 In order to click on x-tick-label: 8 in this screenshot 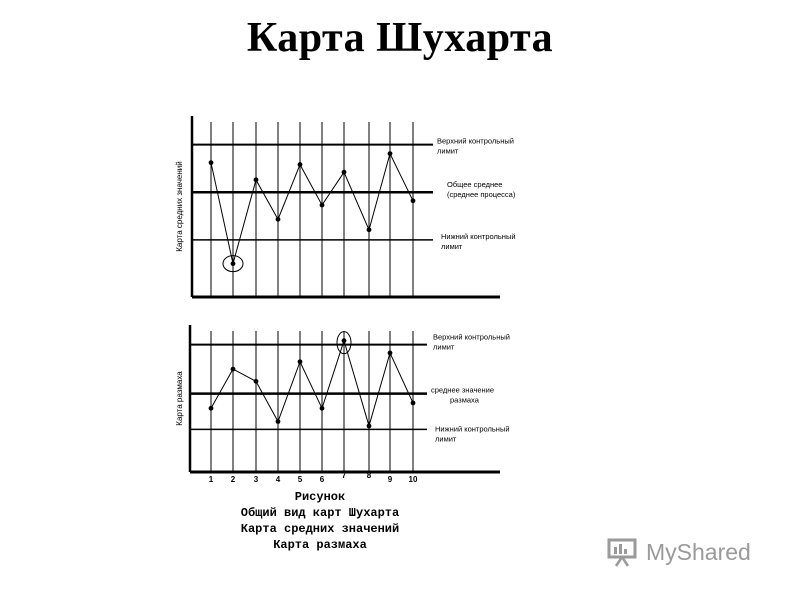, I will do `click(369, 475)`.